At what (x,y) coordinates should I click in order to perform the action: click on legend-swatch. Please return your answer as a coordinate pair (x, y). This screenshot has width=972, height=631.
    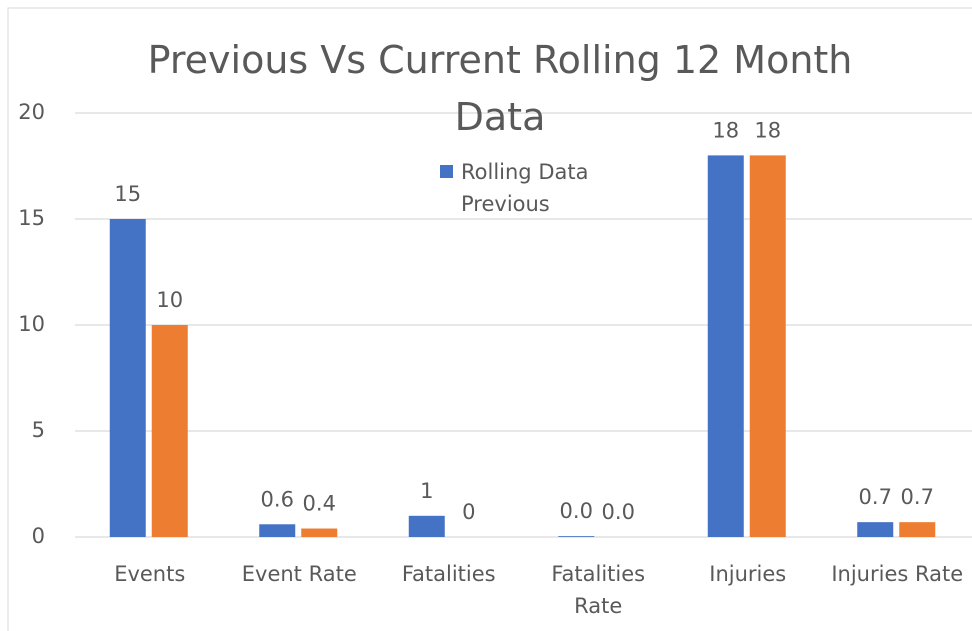
    Looking at the image, I should click on (446, 171).